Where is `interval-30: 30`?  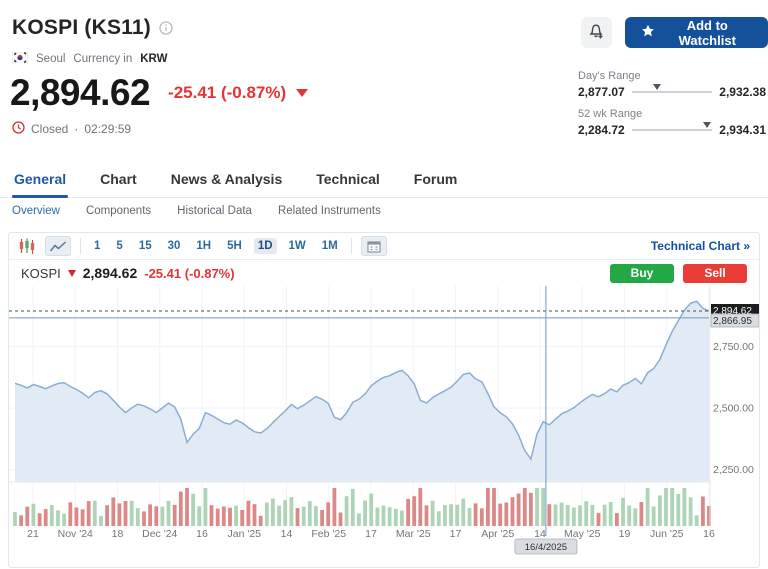
interval-30: 30 is located at coordinates (174, 246).